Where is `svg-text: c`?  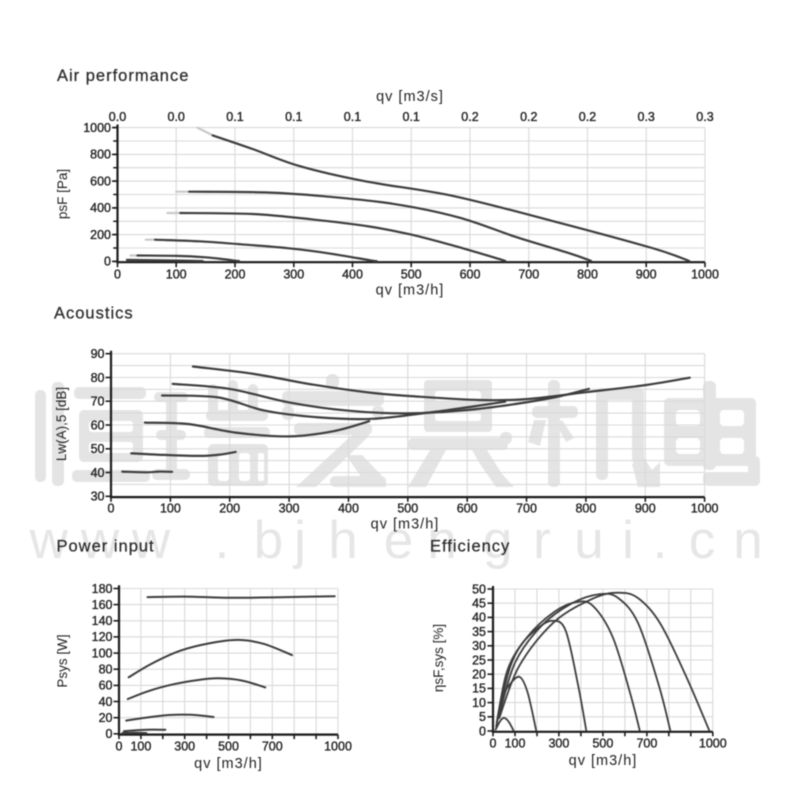 svg-text: c is located at coordinates (702, 540).